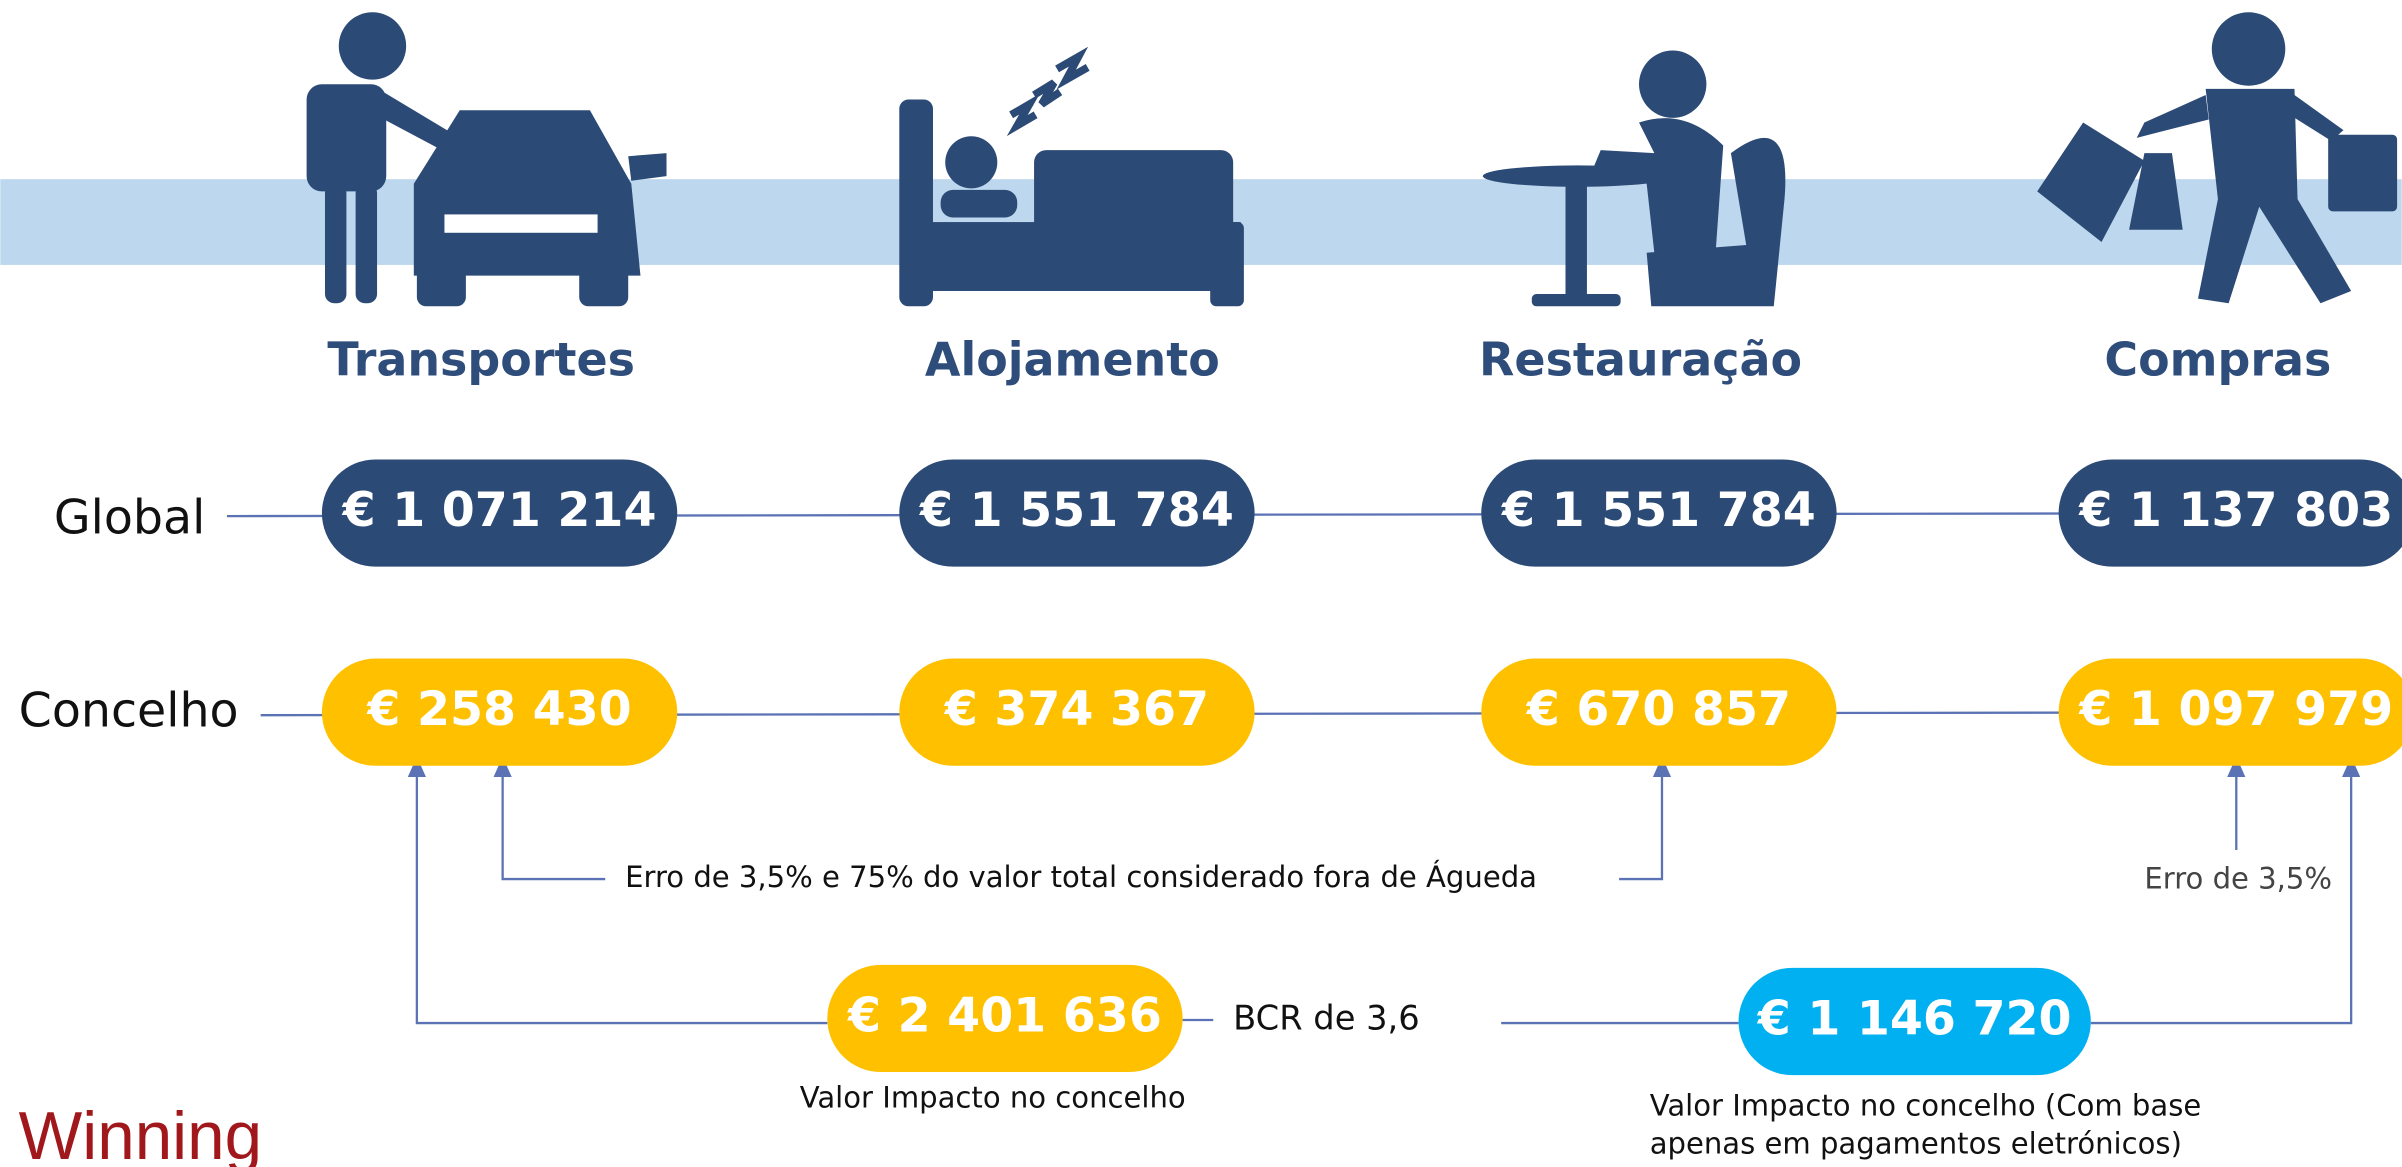 The width and height of the screenshot is (2402, 1167). I want to click on icon-lodging, so click(1071, 176).